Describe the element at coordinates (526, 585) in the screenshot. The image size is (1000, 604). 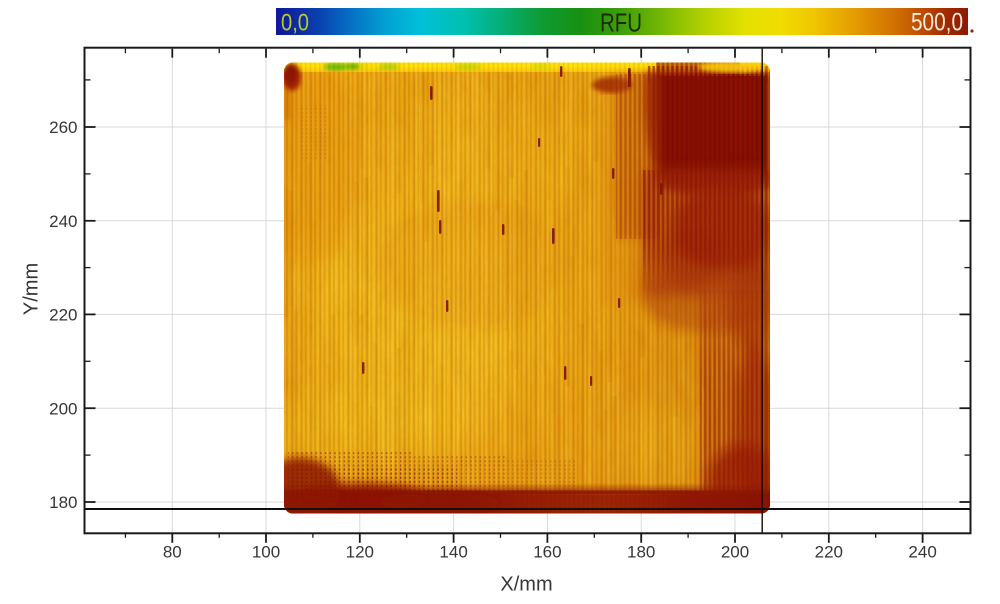
I see `svg-text: X/mm` at that location.